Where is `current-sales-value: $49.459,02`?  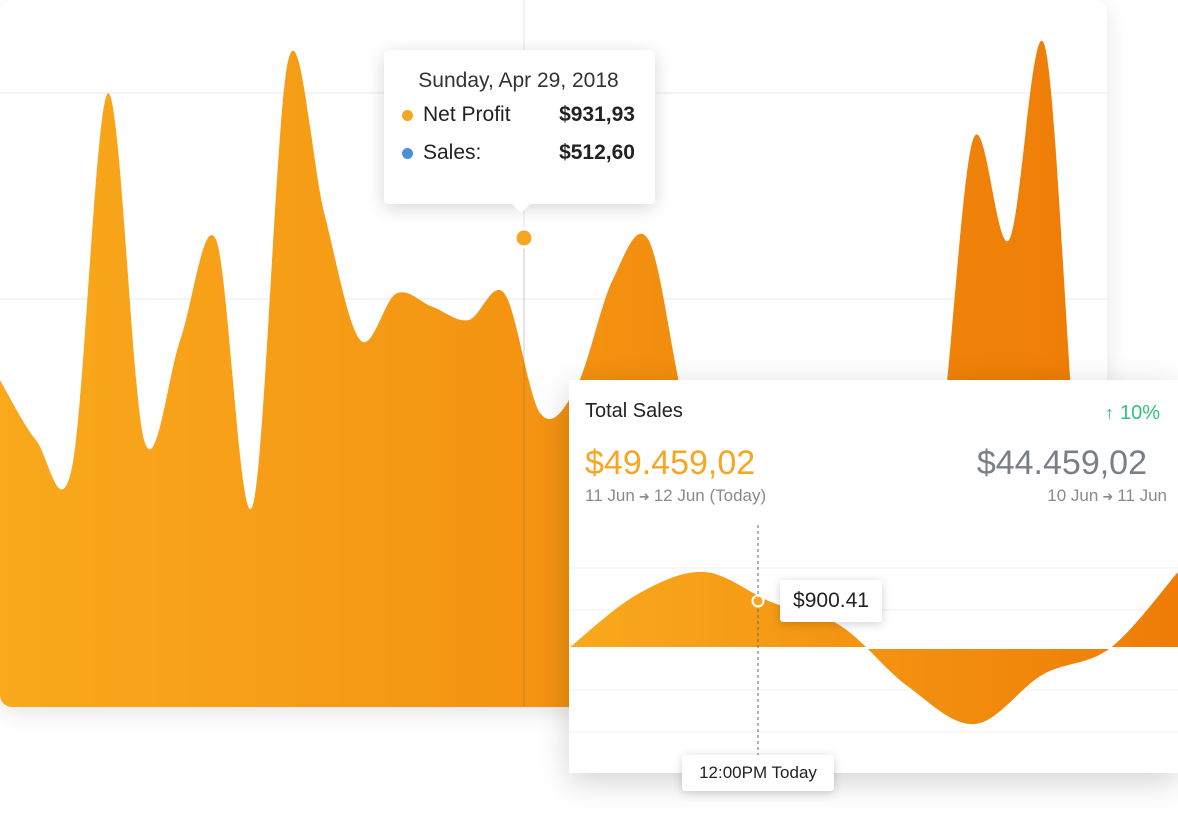
current-sales-value: $49.459,02 is located at coordinates (670, 463).